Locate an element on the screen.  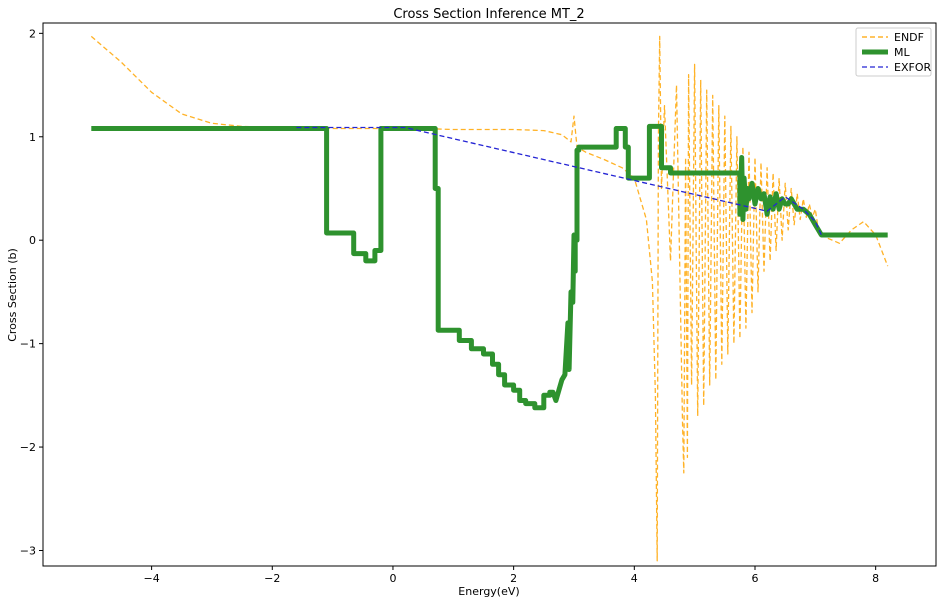
x-axis-title: Energy(eV) is located at coordinates (488, 591).